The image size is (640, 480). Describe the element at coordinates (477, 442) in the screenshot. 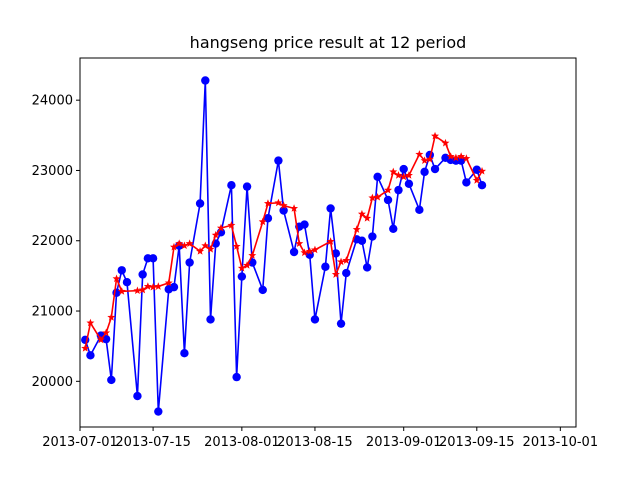

I see `x-tick-label: 2013-09-15` at that location.